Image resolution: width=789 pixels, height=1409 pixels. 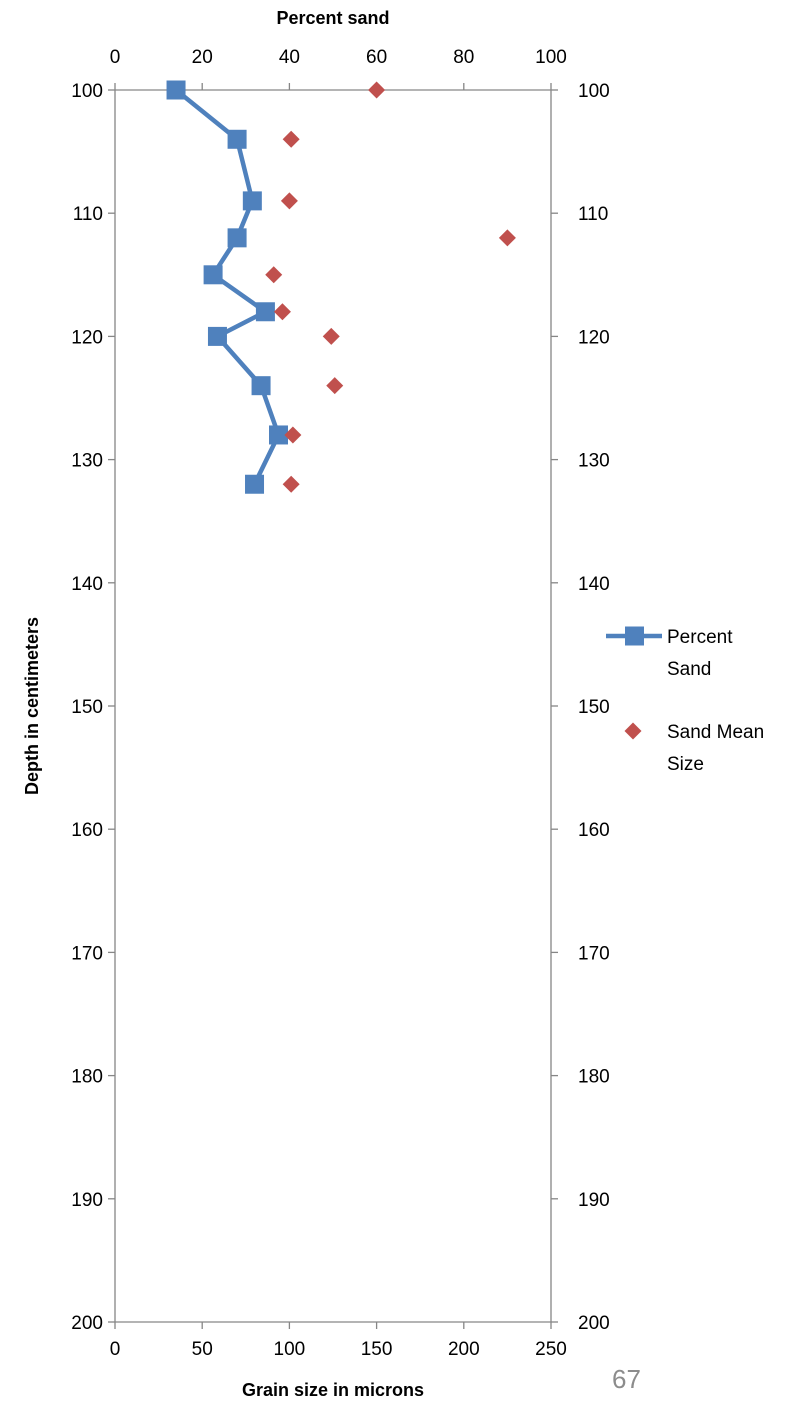 What do you see at coordinates (685, 764) in the screenshot?
I see `legend-label-sand-mean-size-line2: Size` at bounding box center [685, 764].